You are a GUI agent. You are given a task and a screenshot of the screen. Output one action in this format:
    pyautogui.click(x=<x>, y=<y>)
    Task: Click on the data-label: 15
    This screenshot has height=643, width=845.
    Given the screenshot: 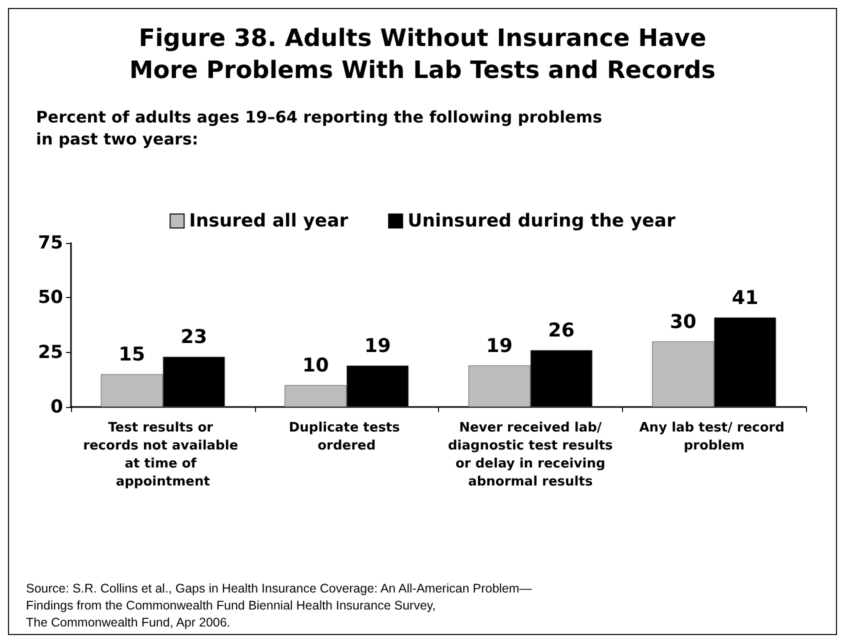 What is the action you would take?
    pyautogui.click(x=132, y=355)
    